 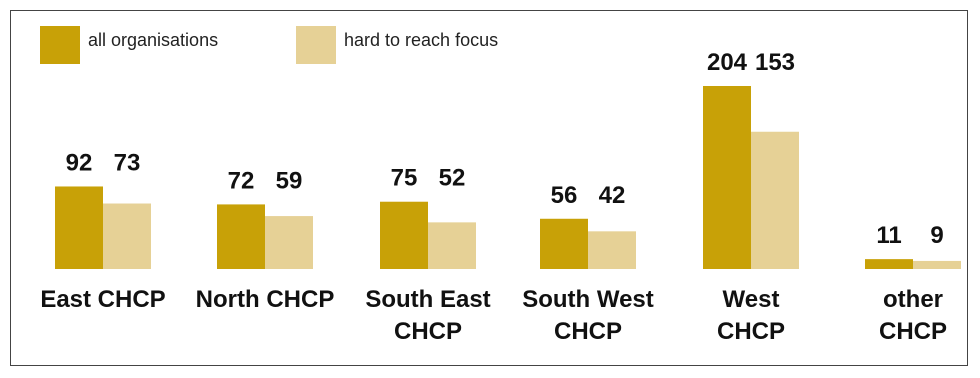 I want to click on value-label-5-1: 204, so click(x=727, y=62).